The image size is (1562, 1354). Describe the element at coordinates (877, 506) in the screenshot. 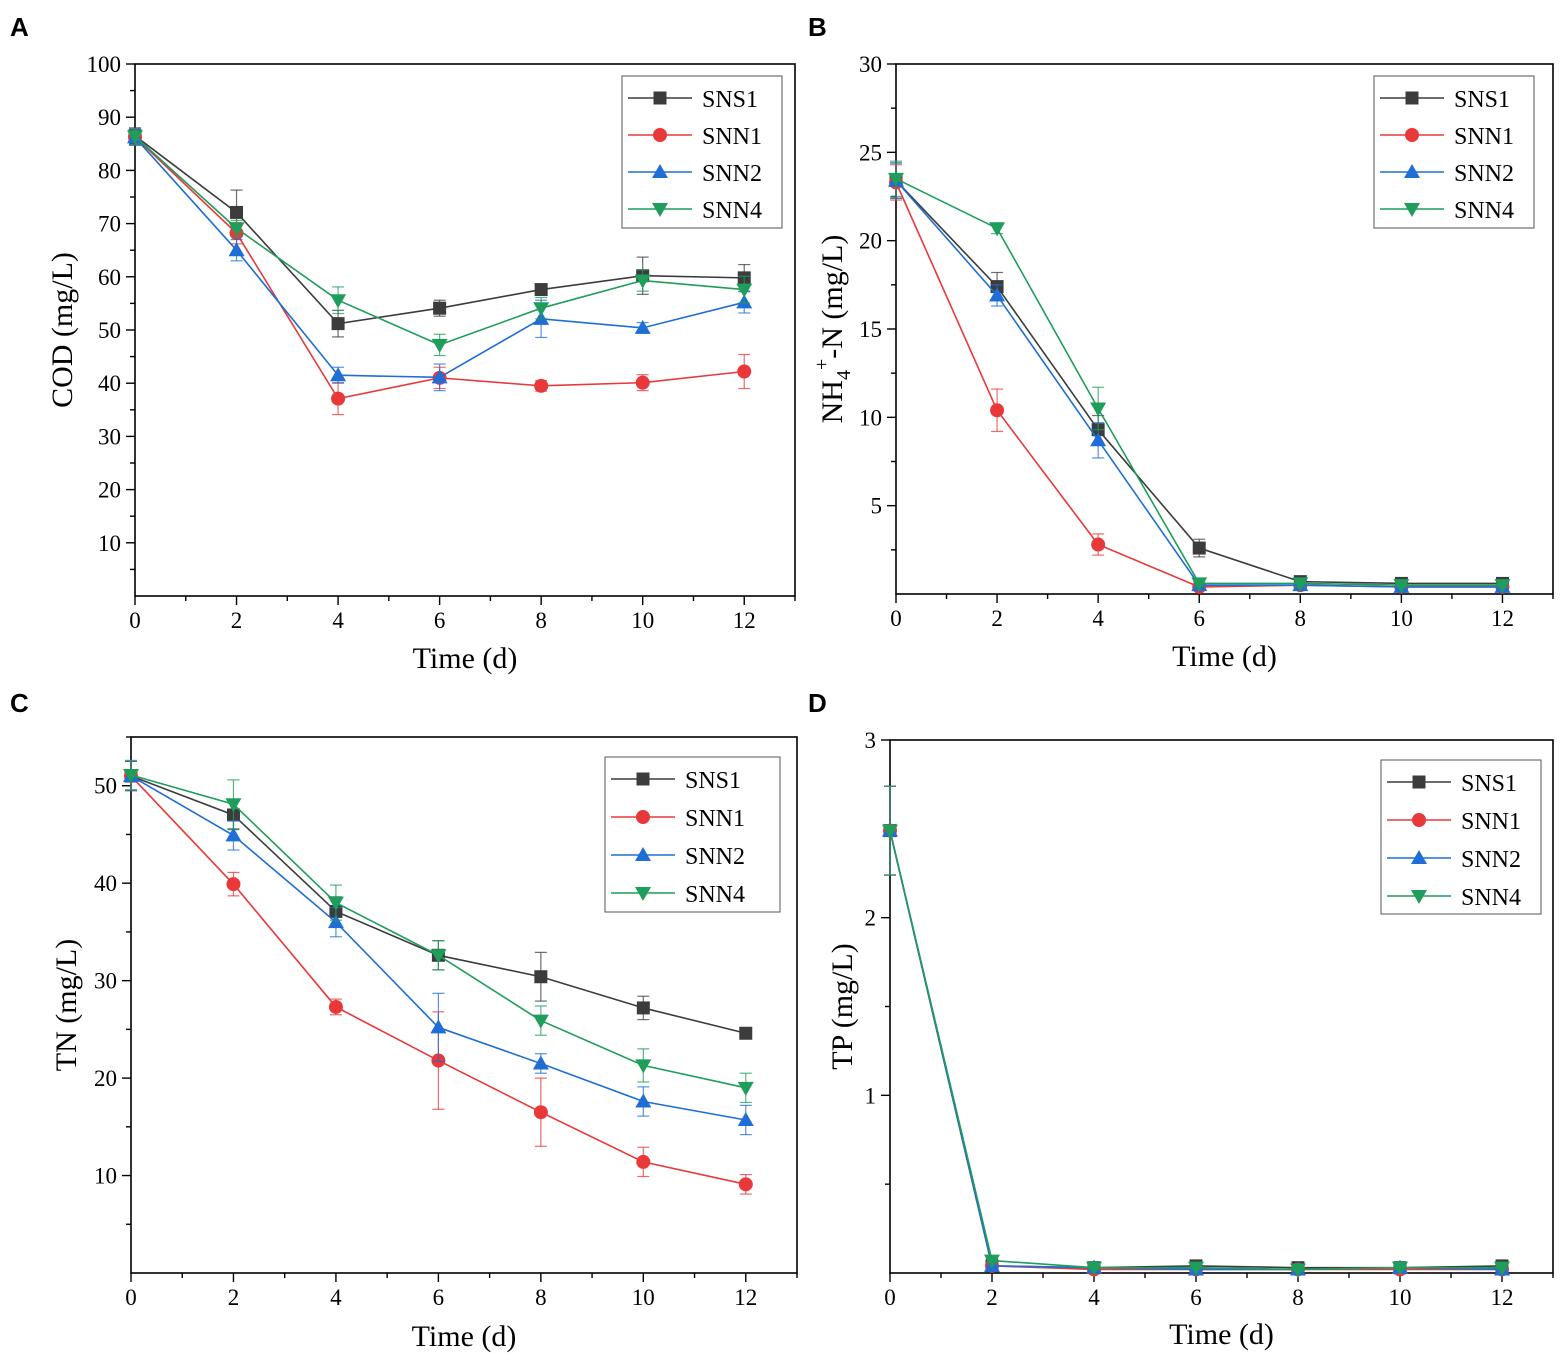

I see `y-tick-label: 5` at that location.